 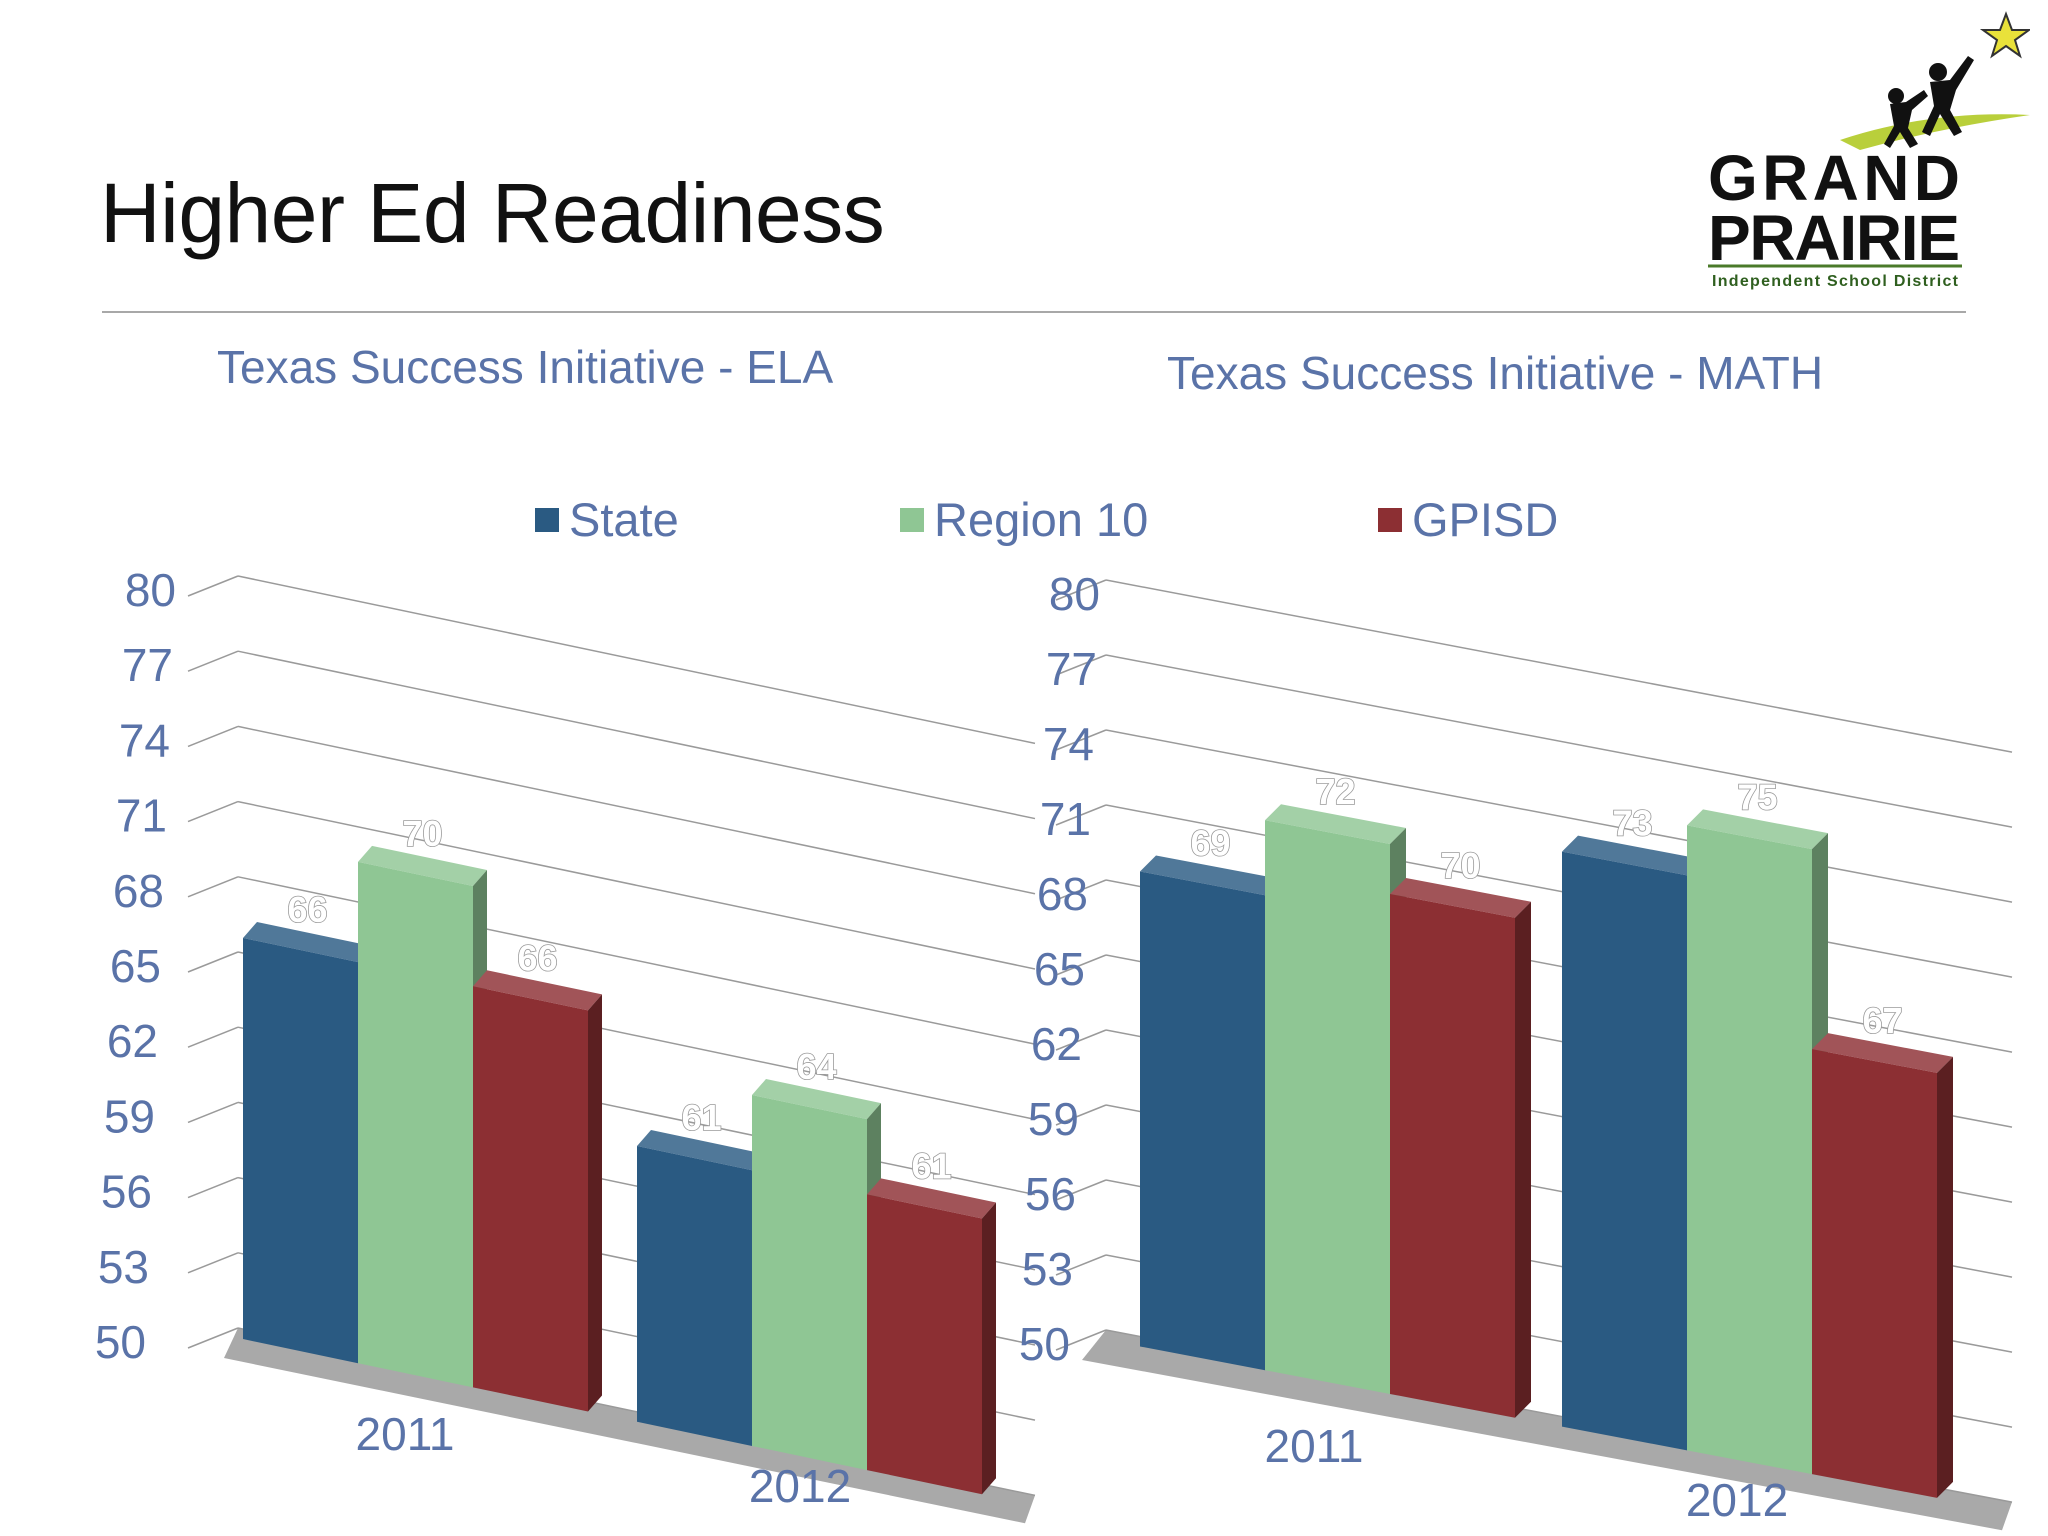 What do you see at coordinates (931, 1165) in the screenshot?
I see `data-label-ela-gpisd-2012: 61` at bounding box center [931, 1165].